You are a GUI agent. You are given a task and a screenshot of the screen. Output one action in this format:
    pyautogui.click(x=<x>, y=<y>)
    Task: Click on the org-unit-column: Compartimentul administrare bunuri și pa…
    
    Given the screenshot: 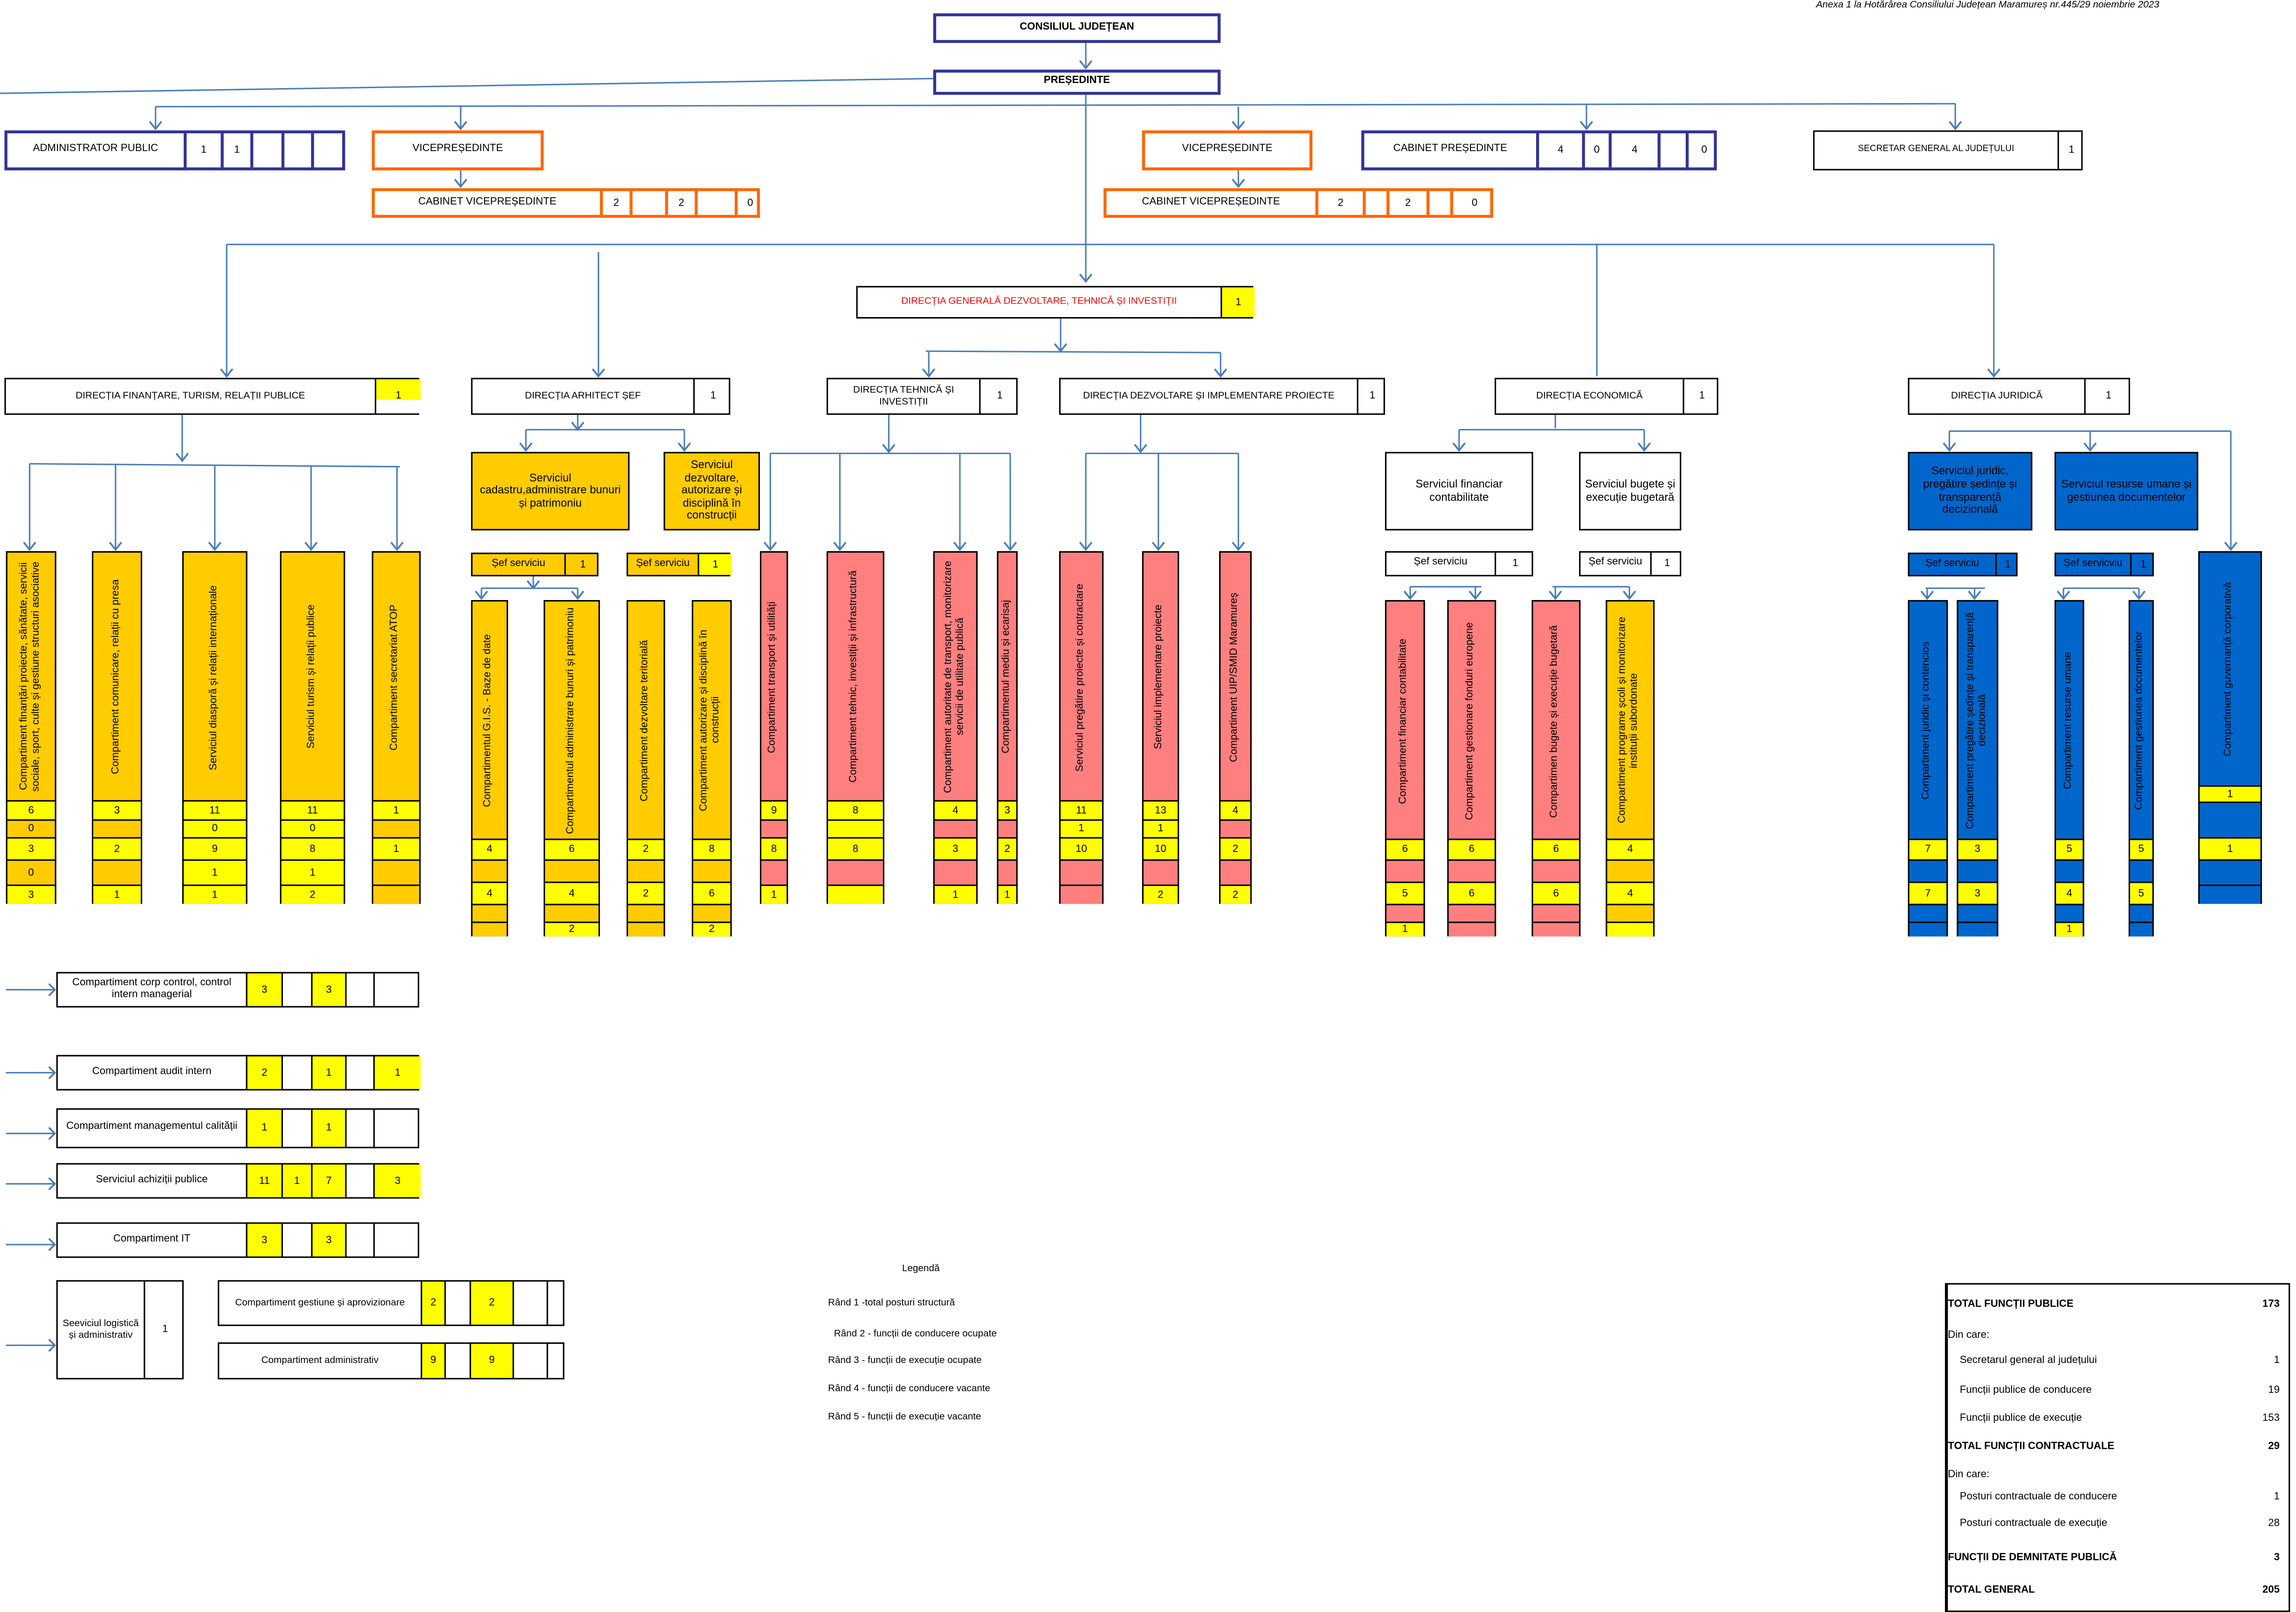 What is the action you would take?
    pyautogui.click(x=572, y=768)
    